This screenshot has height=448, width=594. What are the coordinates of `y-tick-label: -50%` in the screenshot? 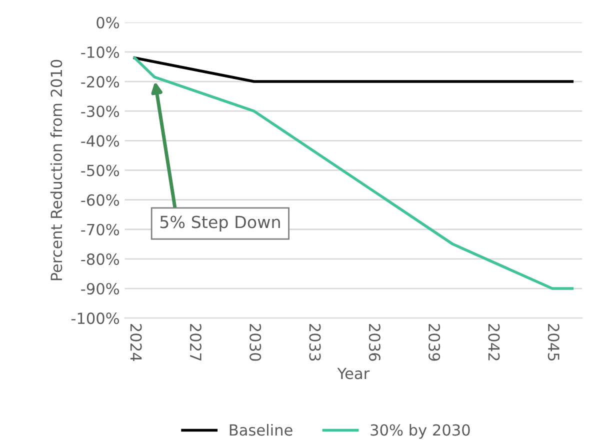 It's located at (100, 170).